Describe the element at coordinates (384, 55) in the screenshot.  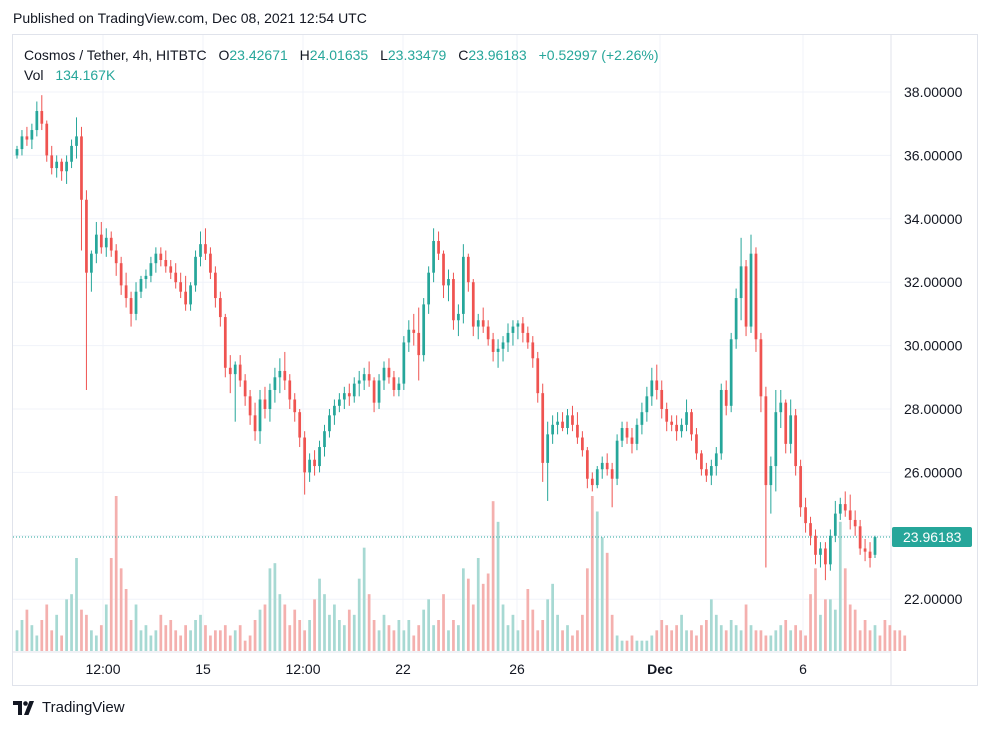
I see `low-label: L` at that location.